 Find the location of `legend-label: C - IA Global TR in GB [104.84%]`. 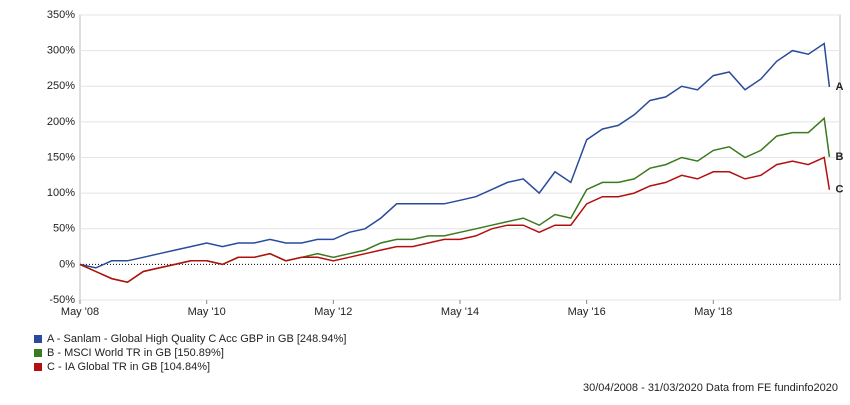

legend-label: C - IA Global TR in GB [104.84%] is located at coordinates (128, 367).